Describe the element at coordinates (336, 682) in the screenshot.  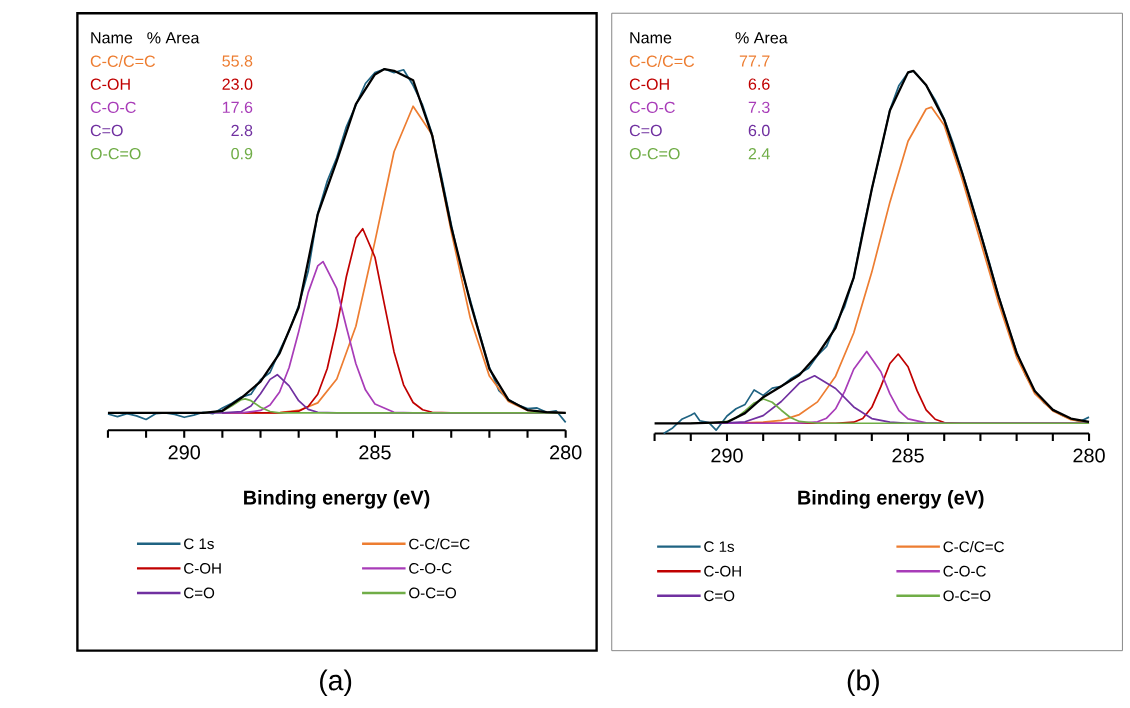
I see `text: (a)` at that location.